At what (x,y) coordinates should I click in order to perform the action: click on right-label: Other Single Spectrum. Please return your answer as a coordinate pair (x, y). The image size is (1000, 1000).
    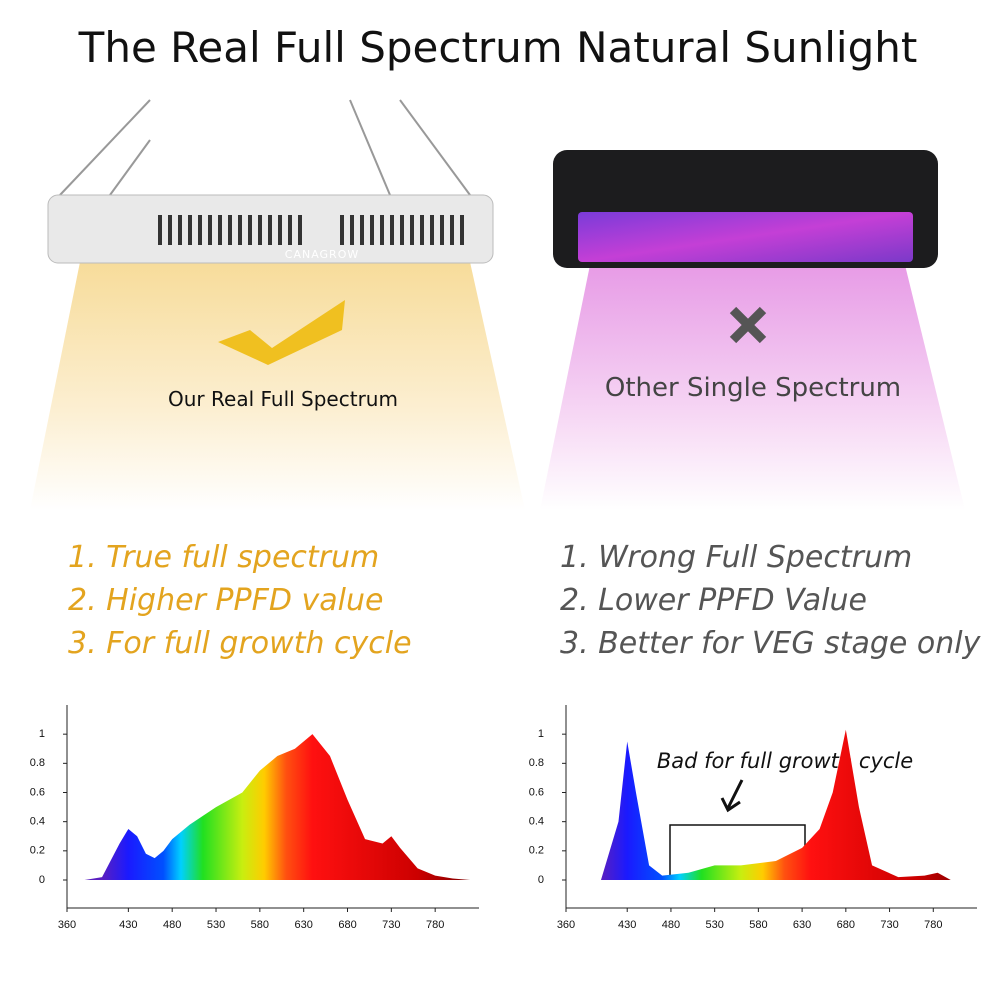
    Looking at the image, I should click on (753, 388).